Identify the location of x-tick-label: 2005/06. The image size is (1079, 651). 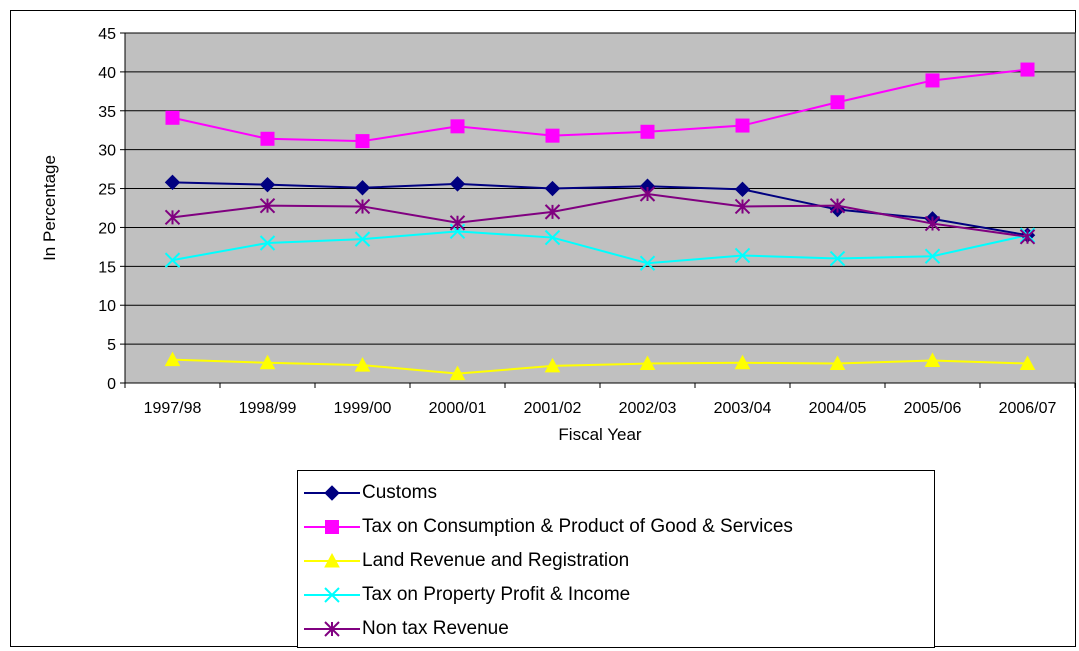
(933, 408).